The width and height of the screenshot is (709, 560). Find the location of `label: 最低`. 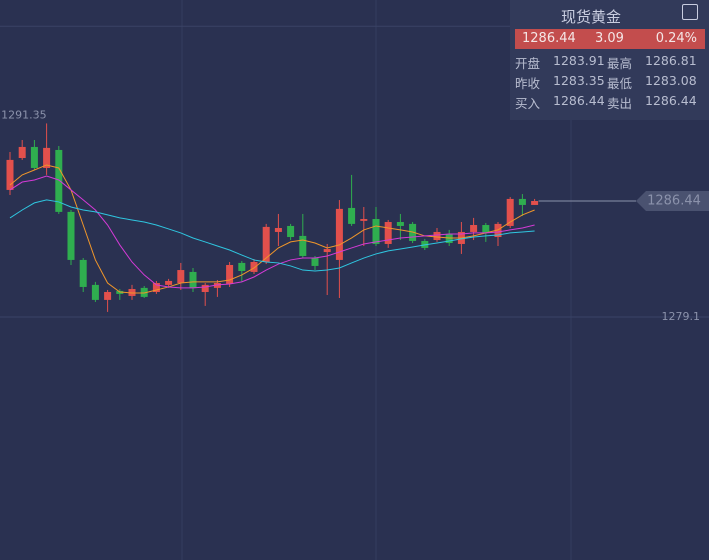

label: 最低 is located at coordinates (620, 83).